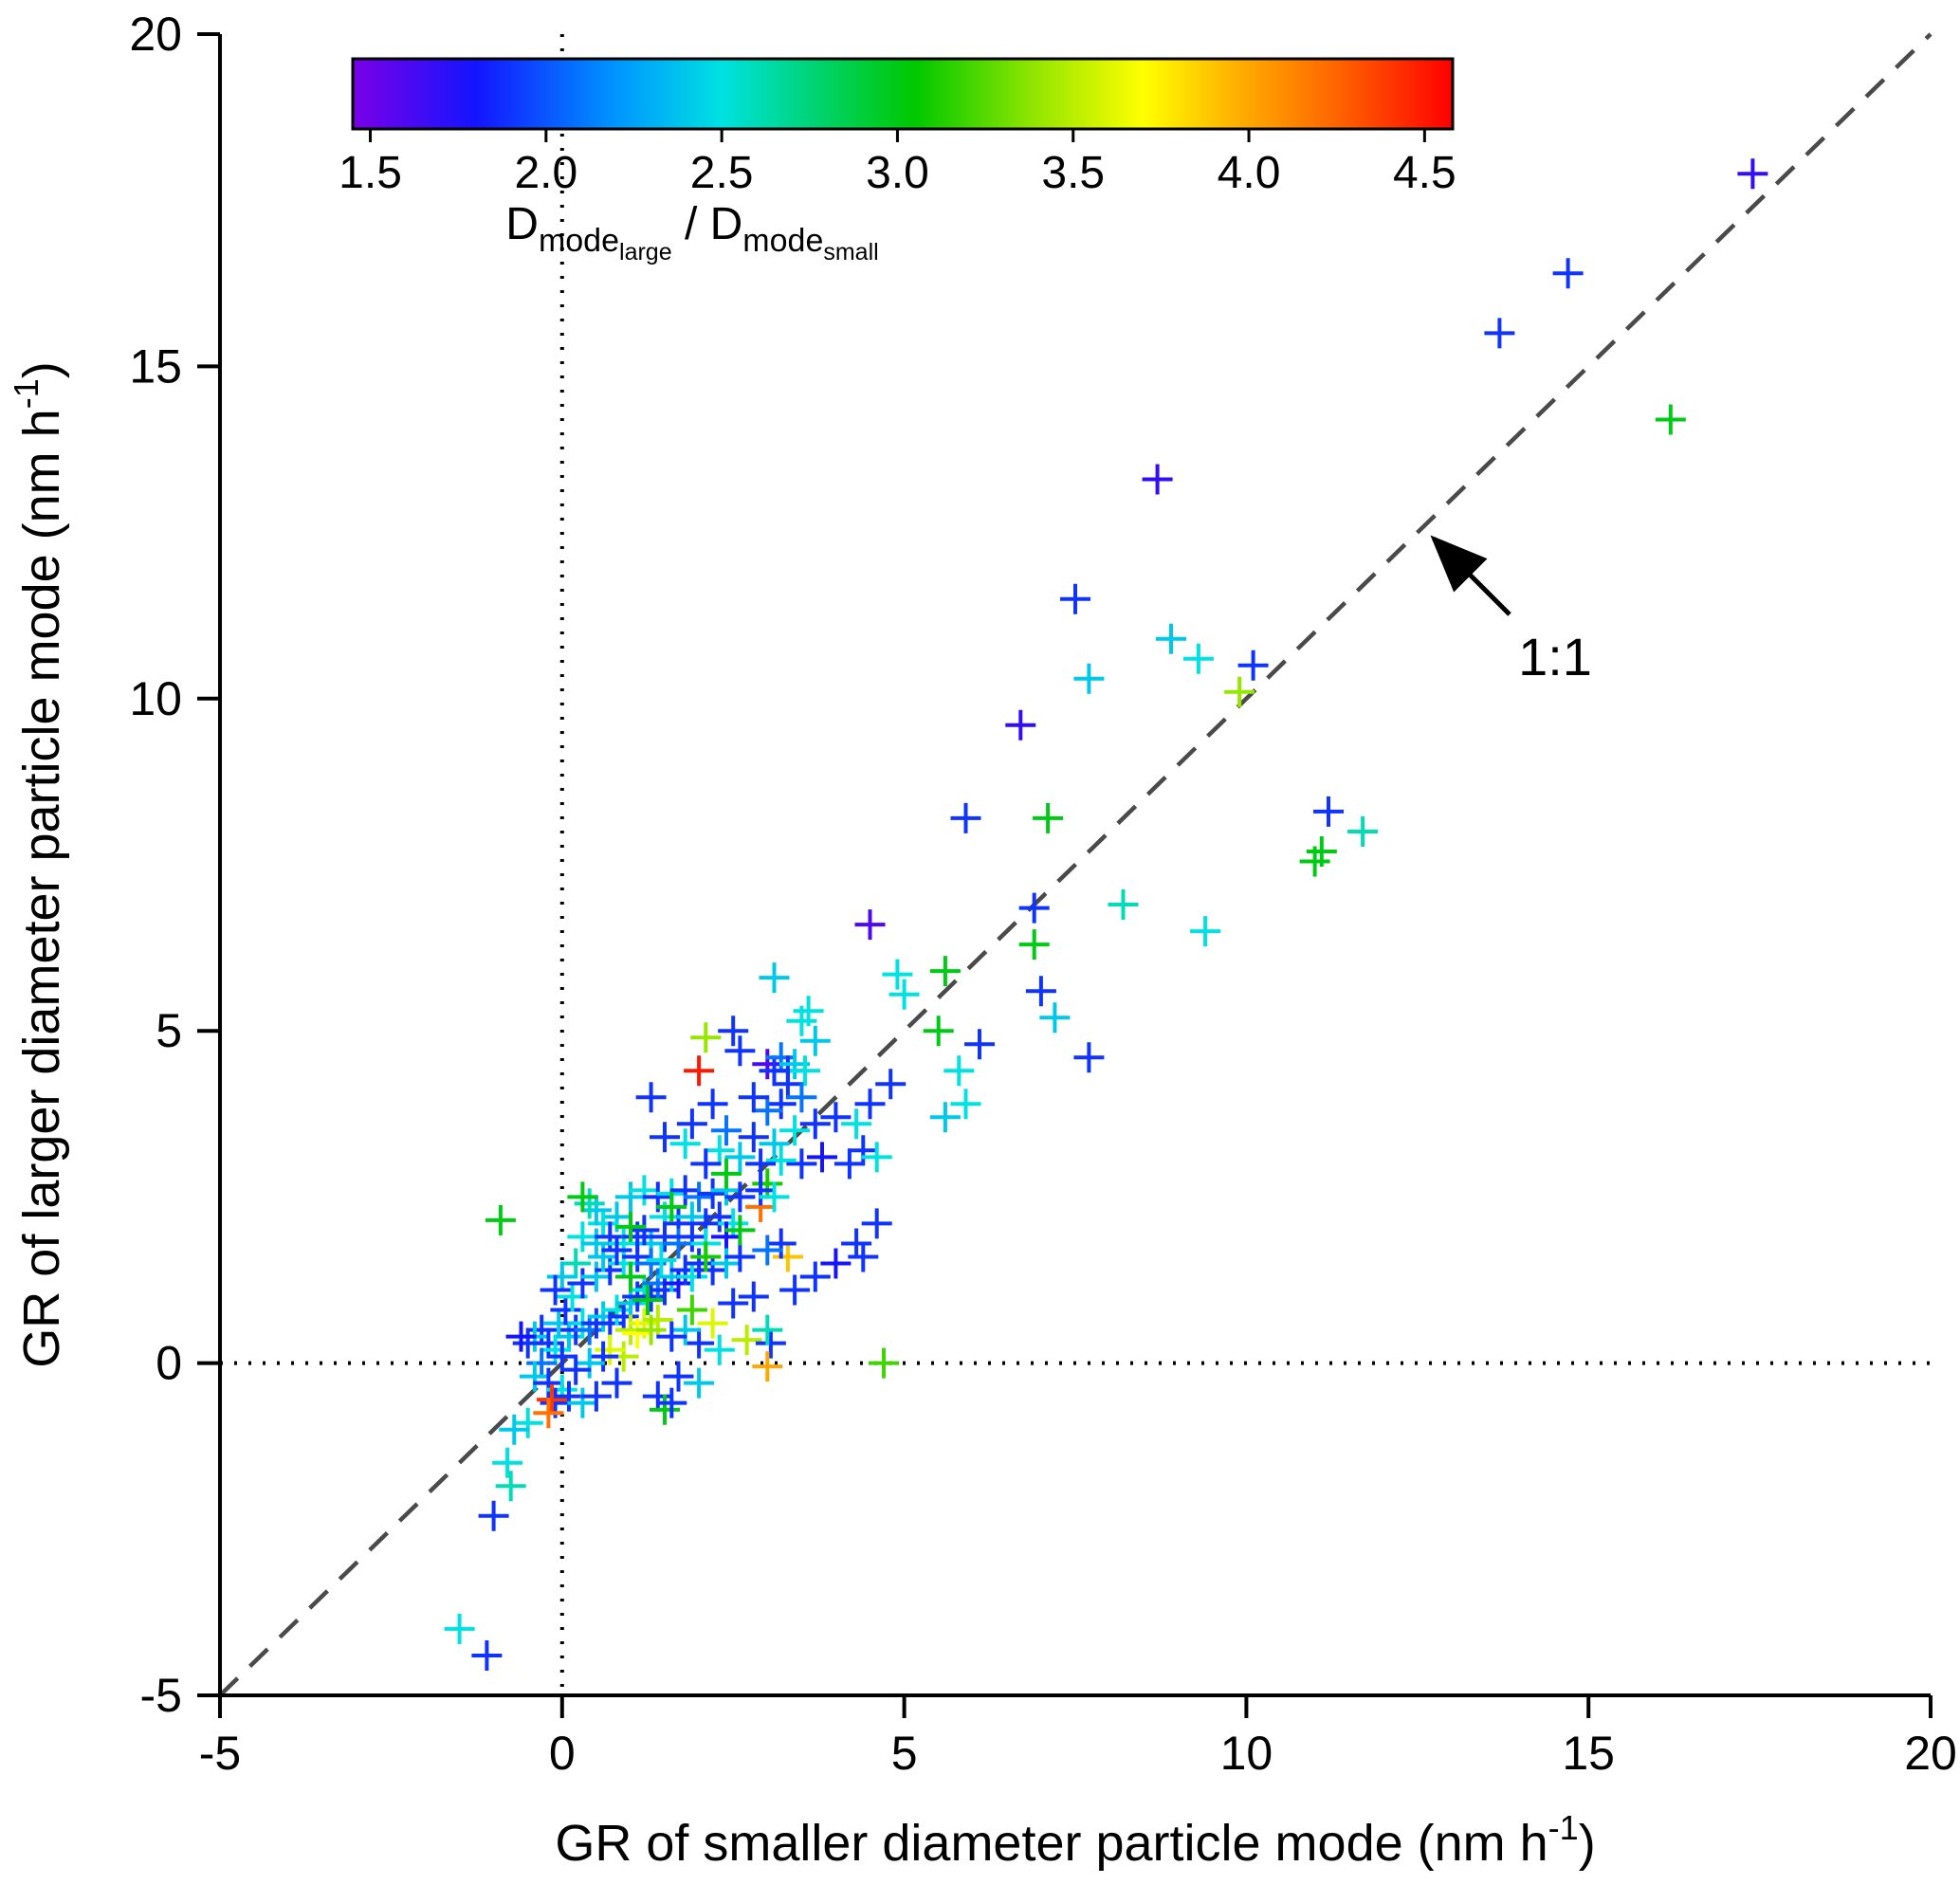 The image size is (1960, 1903). What do you see at coordinates (722, 173) in the screenshot?
I see `colorbar-tick-label: 2.5` at bounding box center [722, 173].